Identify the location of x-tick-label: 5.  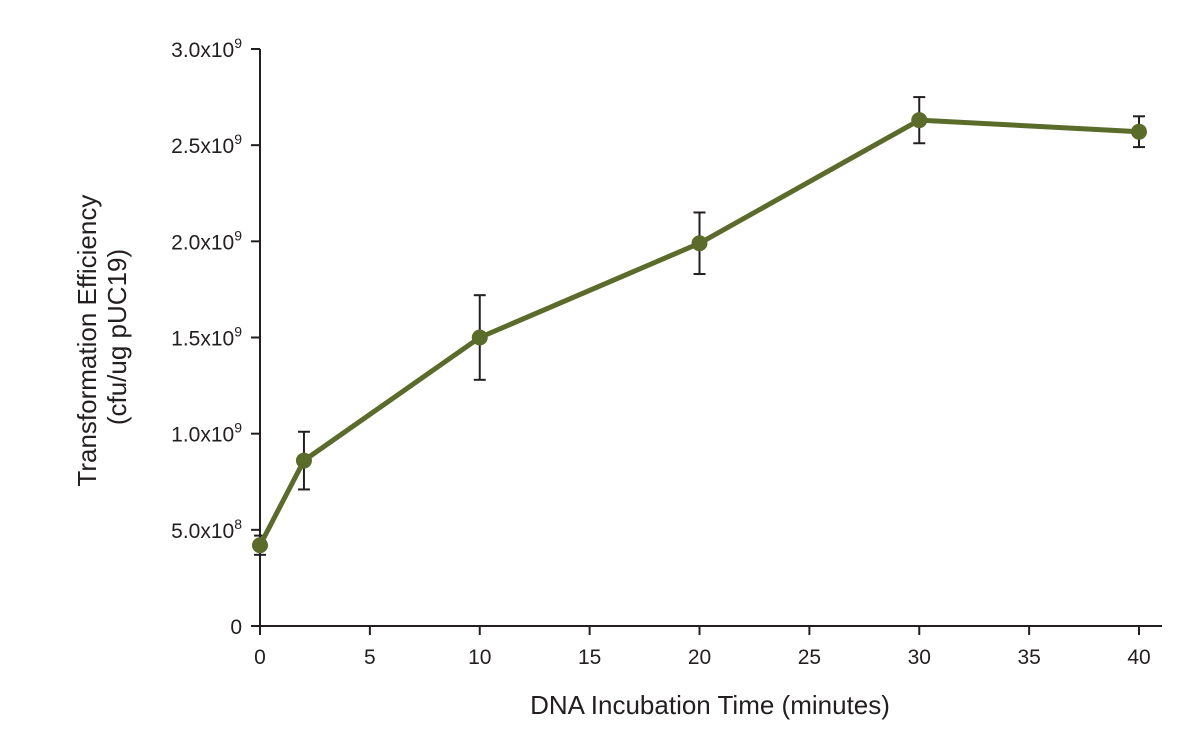
(370, 657).